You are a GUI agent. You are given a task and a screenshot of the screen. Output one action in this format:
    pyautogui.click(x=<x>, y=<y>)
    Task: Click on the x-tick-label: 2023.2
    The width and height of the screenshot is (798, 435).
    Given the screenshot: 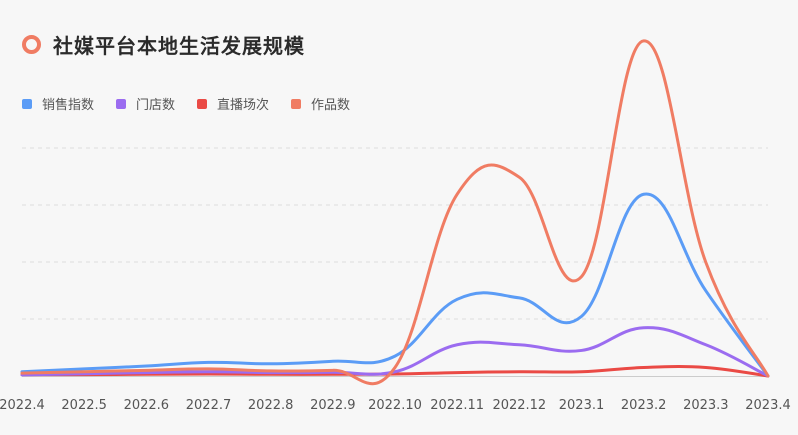 What is the action you would take?
    pyautogui.click(x=644, y=405)
    